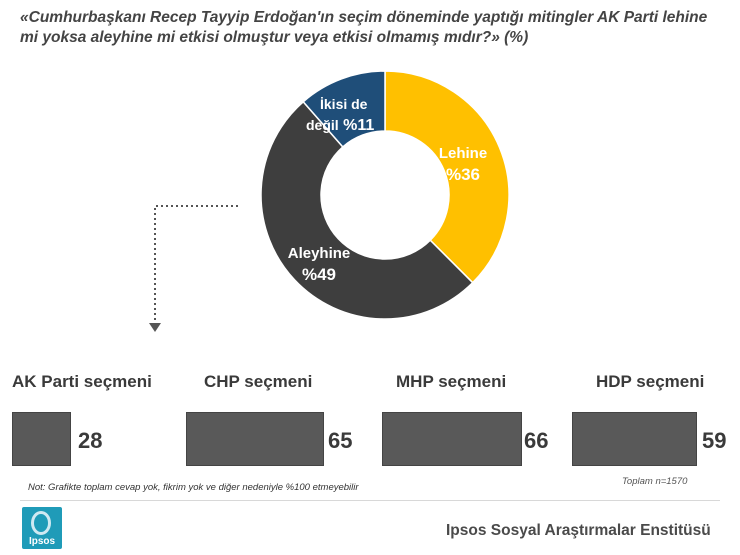 The height and width of the screenshot is (555, 740). I want to click on bar-mhp, so click(452, 439).